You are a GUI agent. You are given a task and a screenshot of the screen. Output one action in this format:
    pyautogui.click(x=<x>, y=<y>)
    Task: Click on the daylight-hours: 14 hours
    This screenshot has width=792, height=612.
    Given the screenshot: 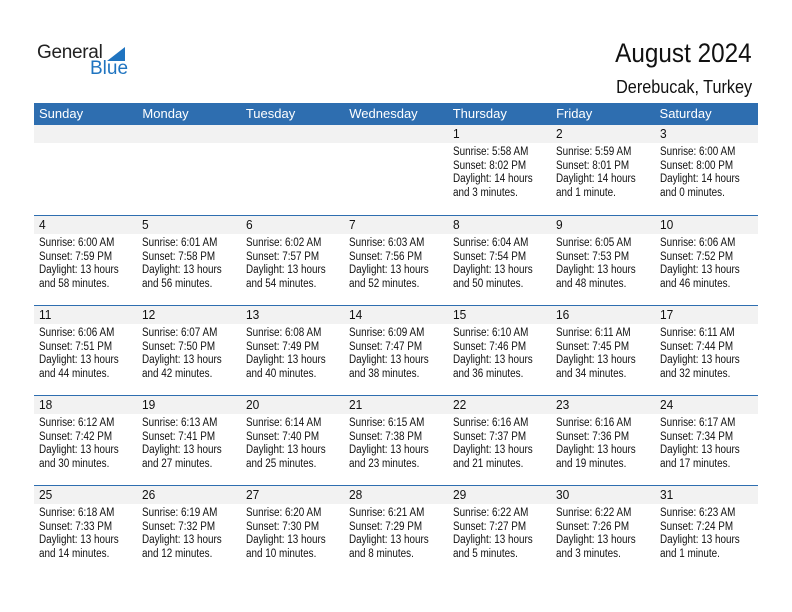 What is the action you would take?
    pyautogui.click(x=720, y=179)
    